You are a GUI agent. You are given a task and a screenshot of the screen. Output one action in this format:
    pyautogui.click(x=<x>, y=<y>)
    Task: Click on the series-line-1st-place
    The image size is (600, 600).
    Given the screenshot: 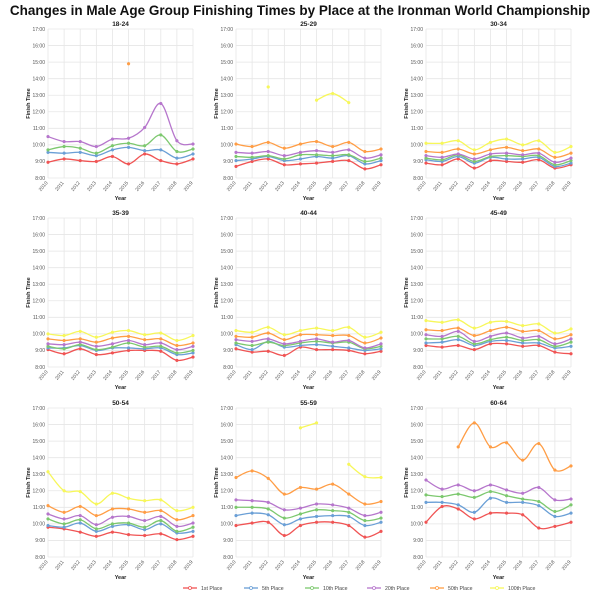 What is the action you would take?
    pyautogui.click(x=498, y=163)
    